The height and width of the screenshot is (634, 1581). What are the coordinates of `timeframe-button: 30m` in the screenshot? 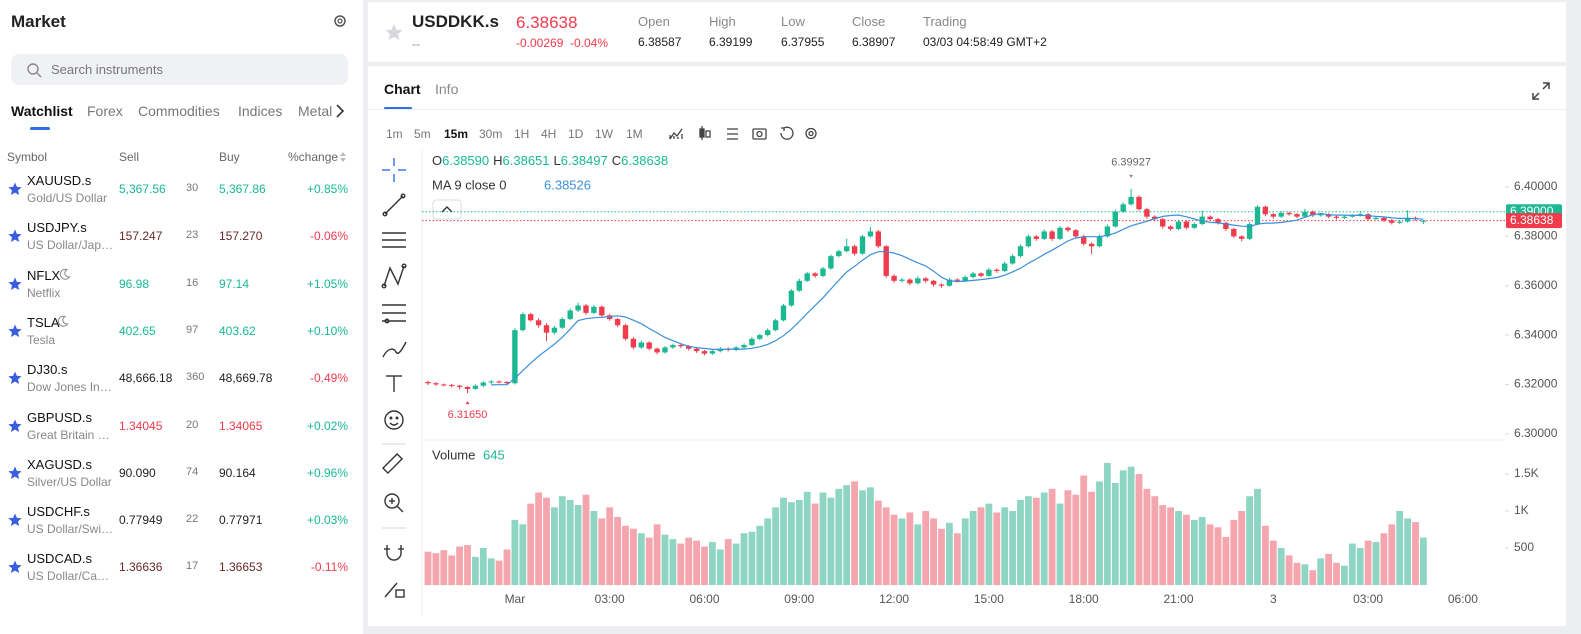 It's located at (491, 134).